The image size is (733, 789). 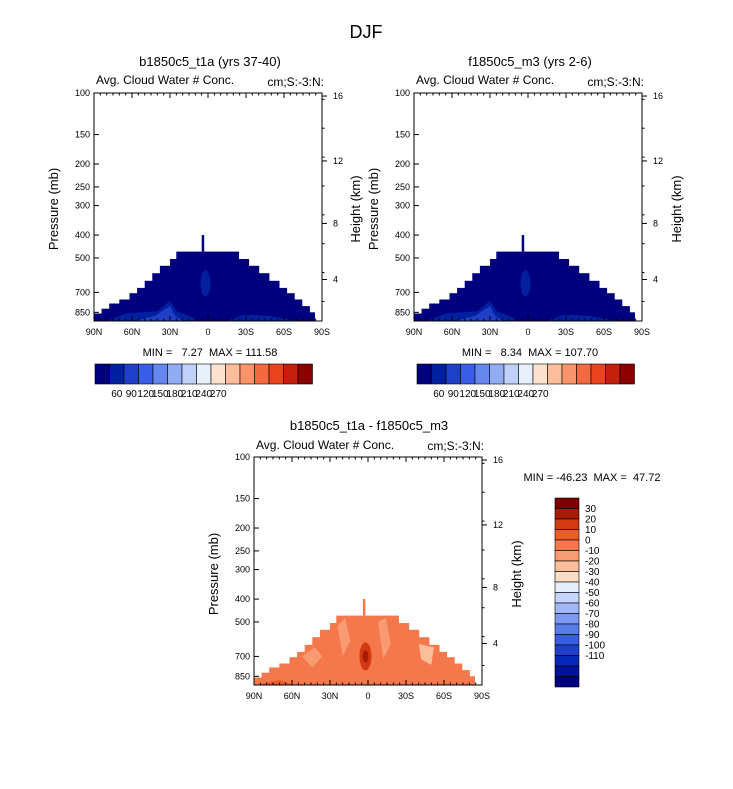 I want to click on y-tick-label: 850, so click(x=402, y=312).